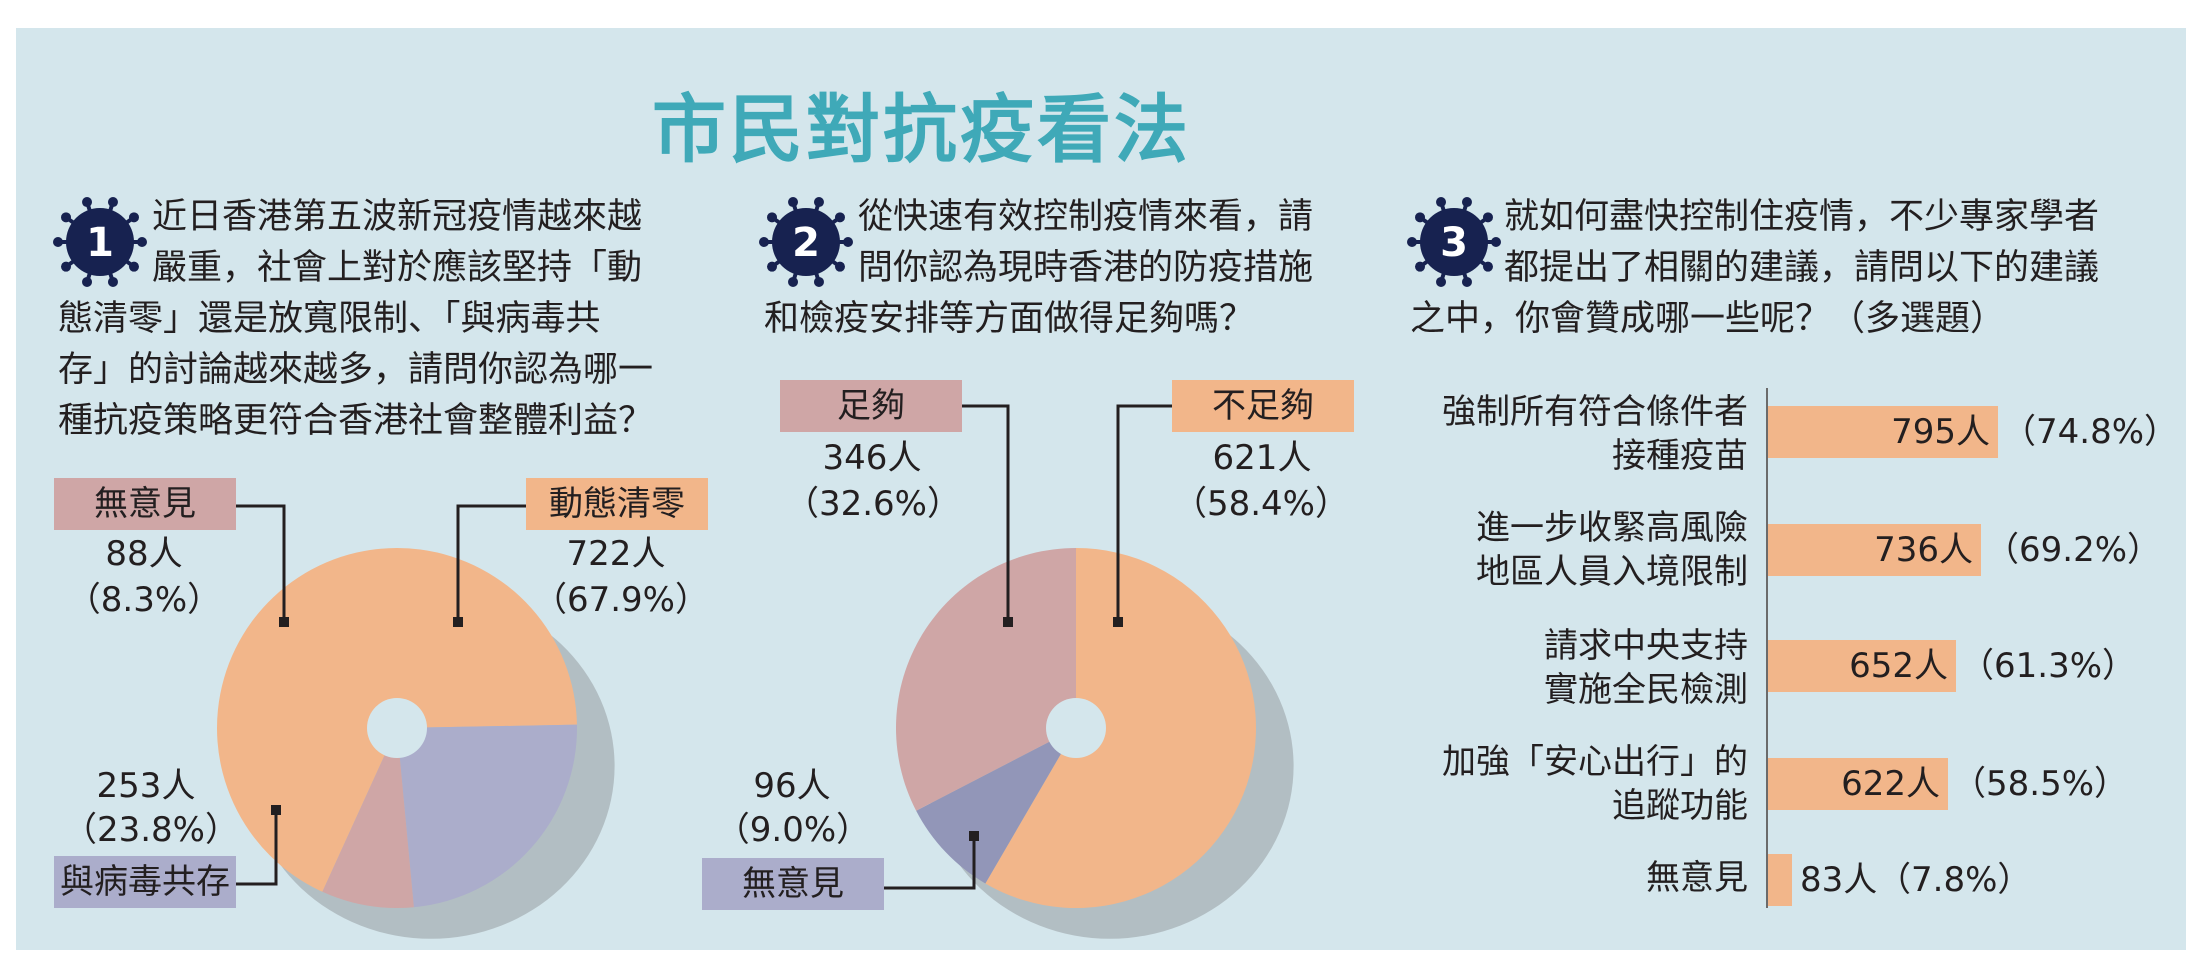  I want to click on pie1-pct-zero-covid: （67.9%）, so click(620, 600).